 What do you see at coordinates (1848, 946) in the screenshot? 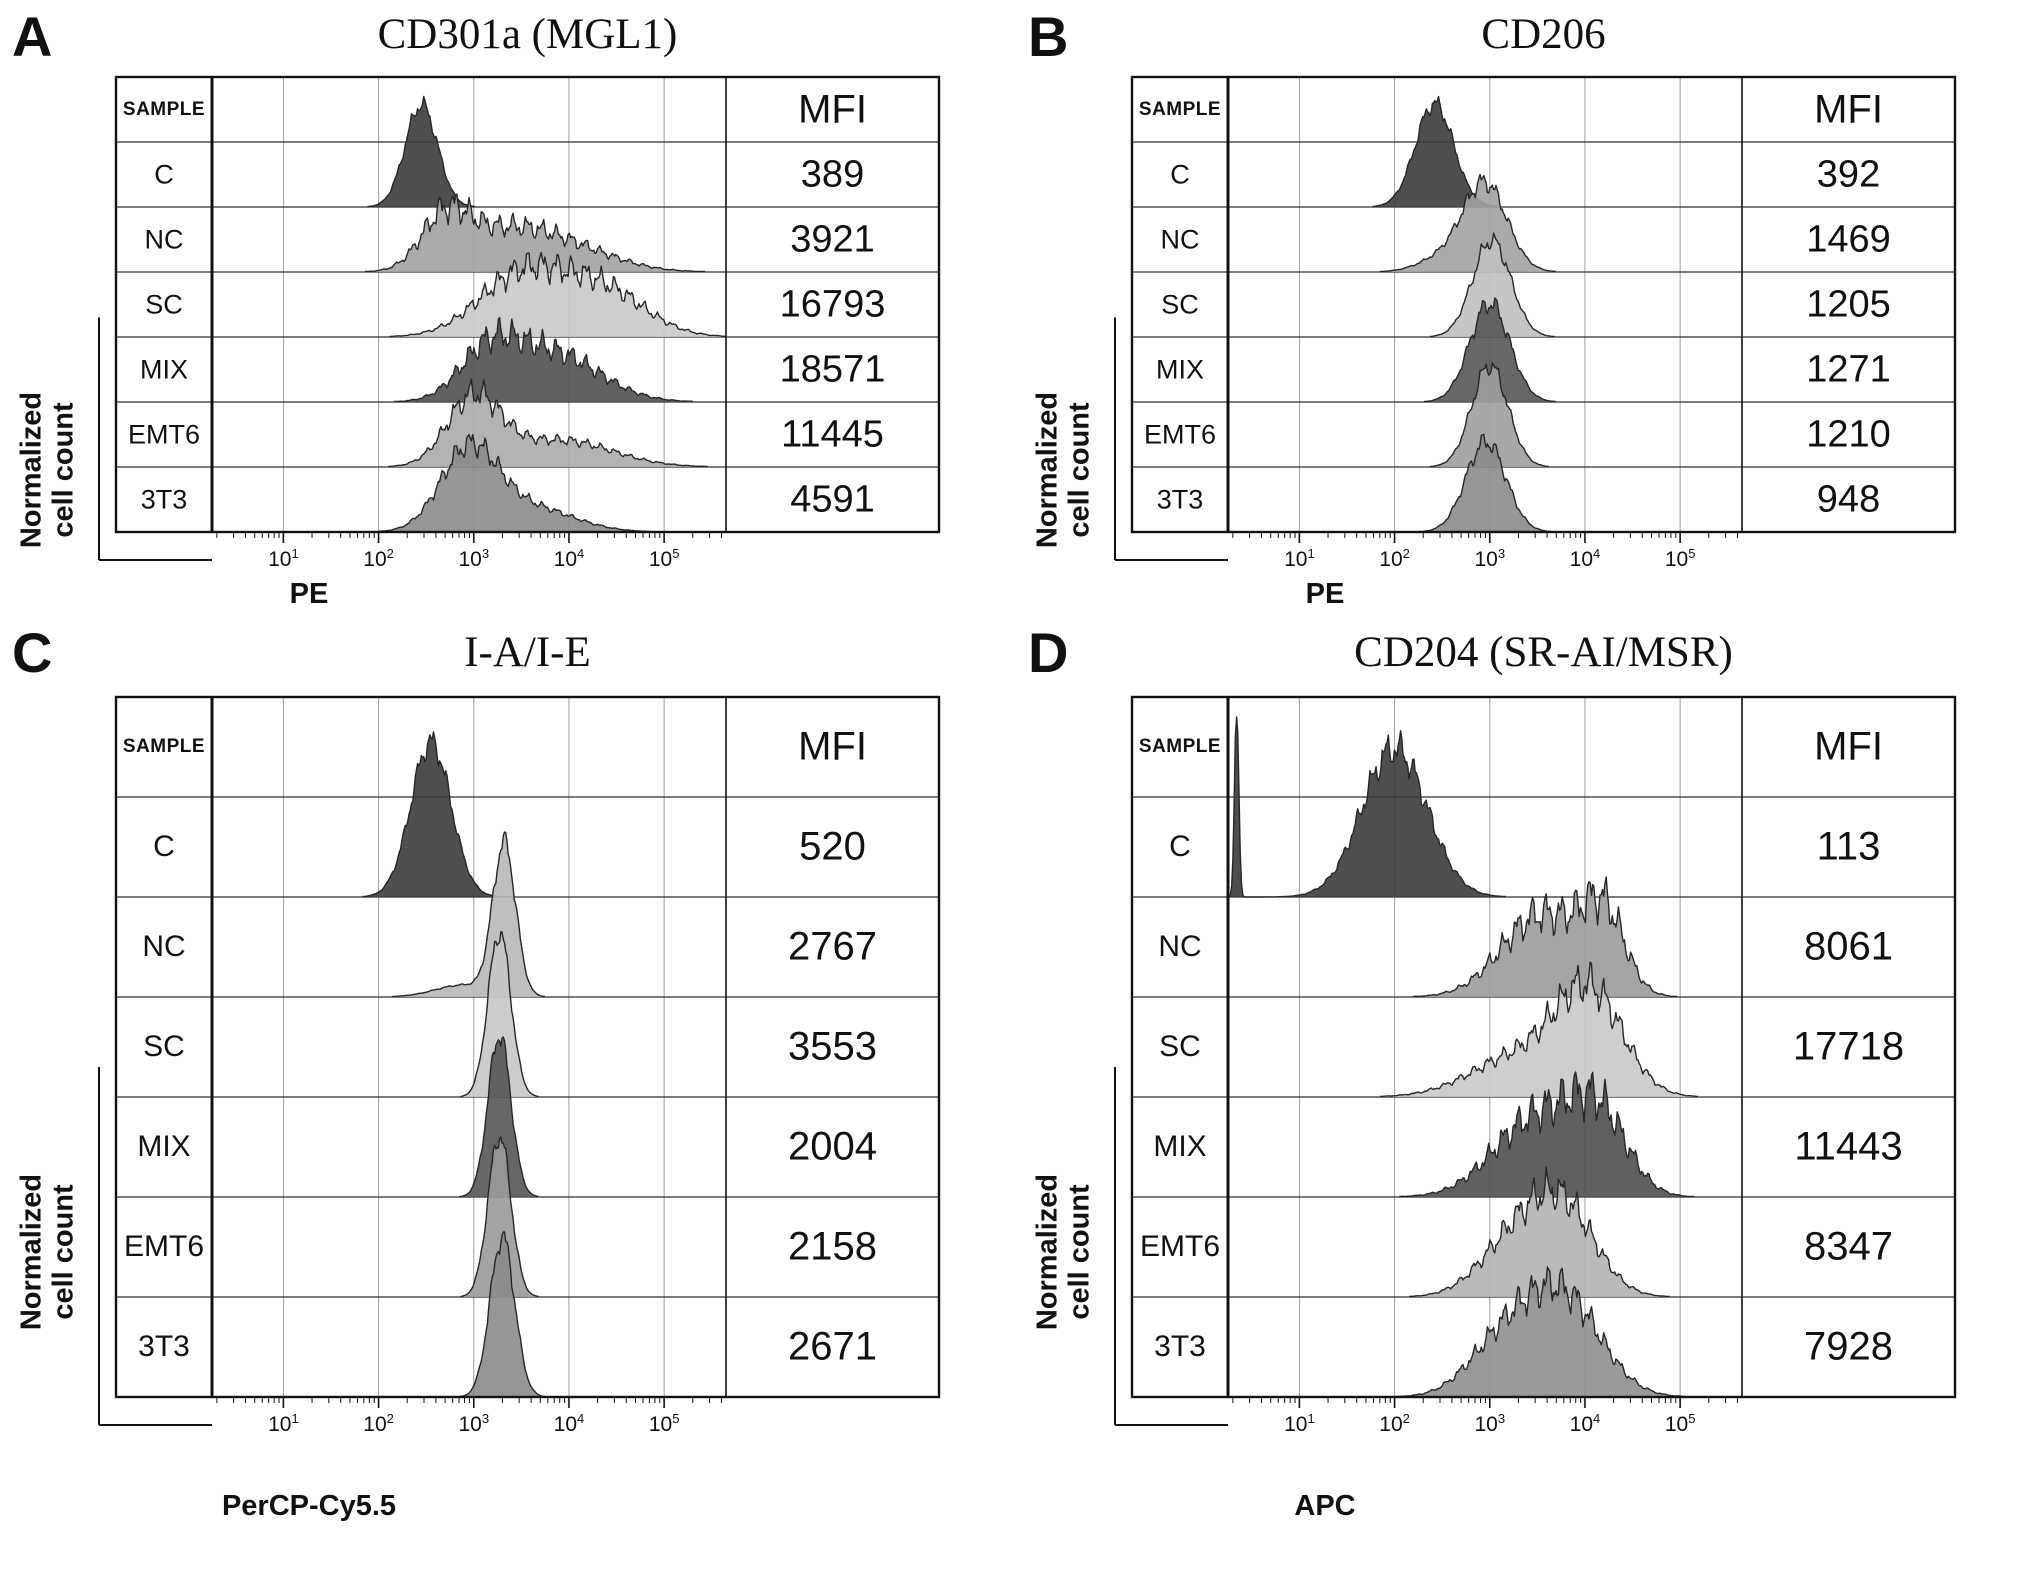
I see `mfi-value-NC: 8061` at bounding box center [1848, 946].